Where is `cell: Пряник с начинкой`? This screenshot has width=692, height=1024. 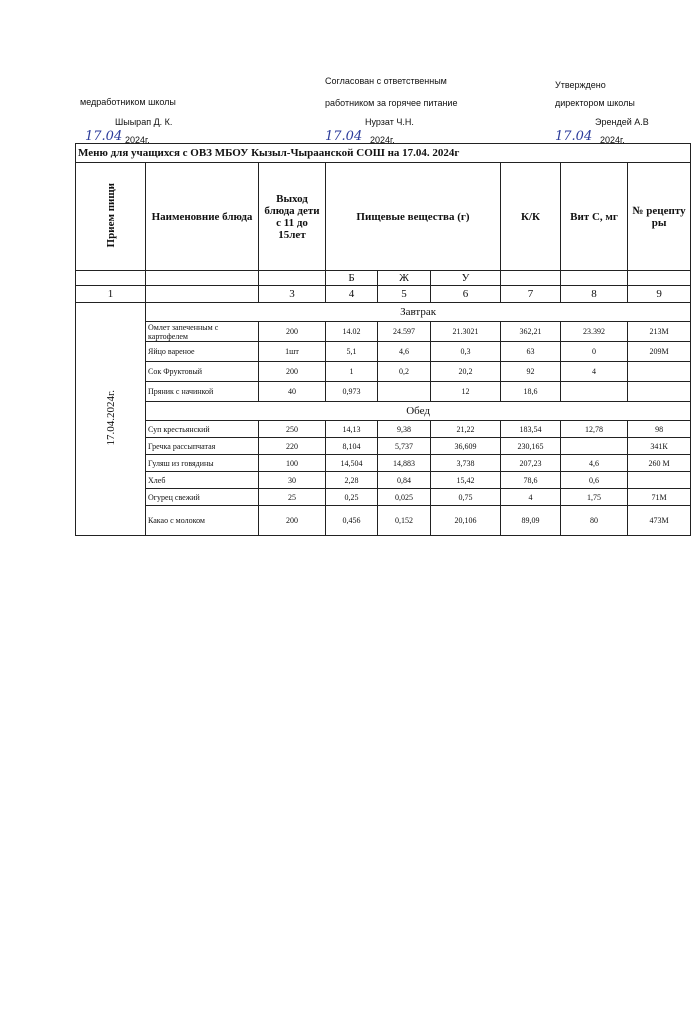 cell: Пряник с начинкой is located at coordinates (202, 391).